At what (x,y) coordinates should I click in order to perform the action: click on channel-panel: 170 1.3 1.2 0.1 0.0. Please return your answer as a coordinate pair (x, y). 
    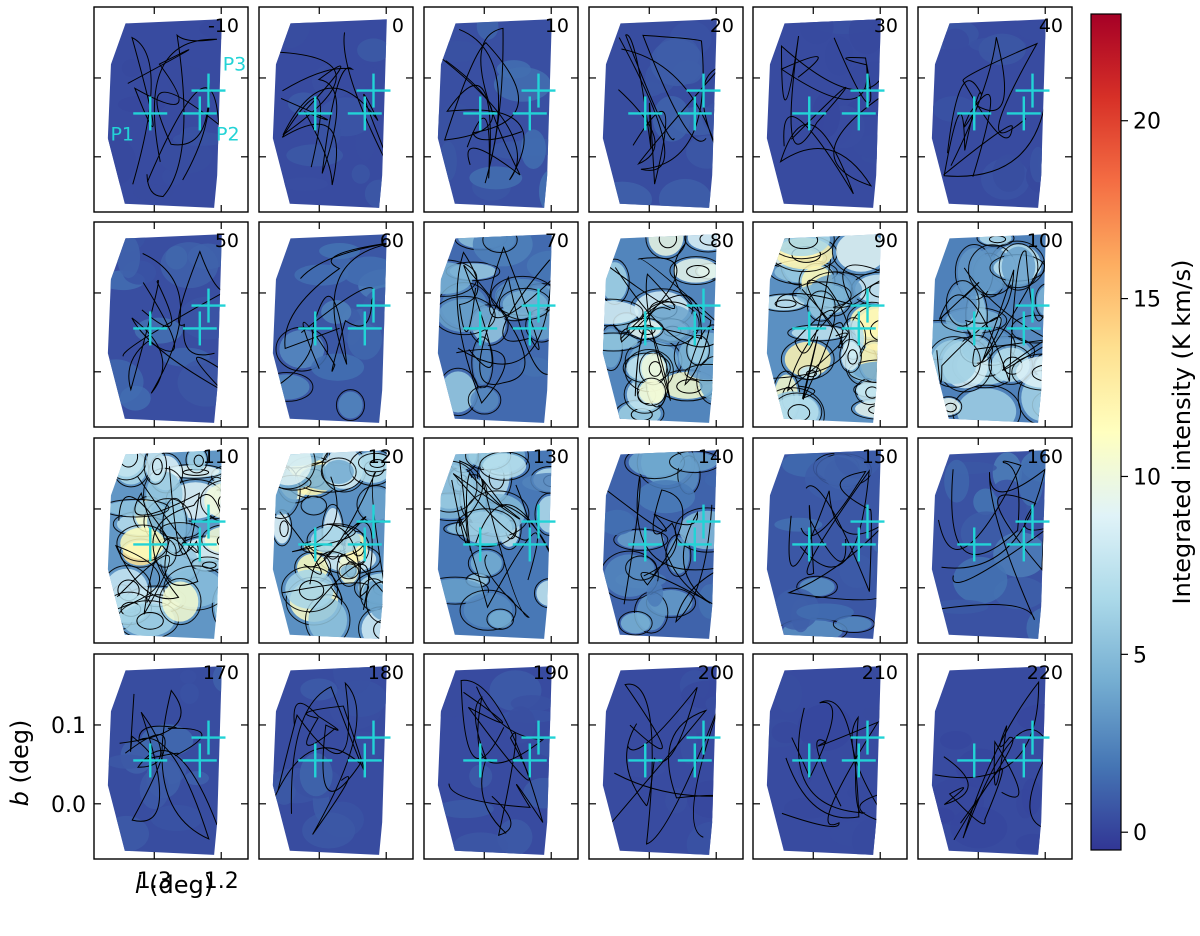
    Looking at the image, I should click on (150, 773).